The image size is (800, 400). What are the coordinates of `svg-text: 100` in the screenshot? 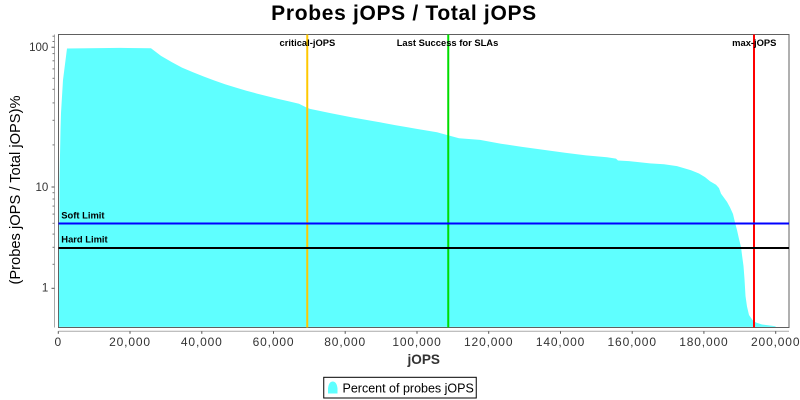 It's located at (38, 48).